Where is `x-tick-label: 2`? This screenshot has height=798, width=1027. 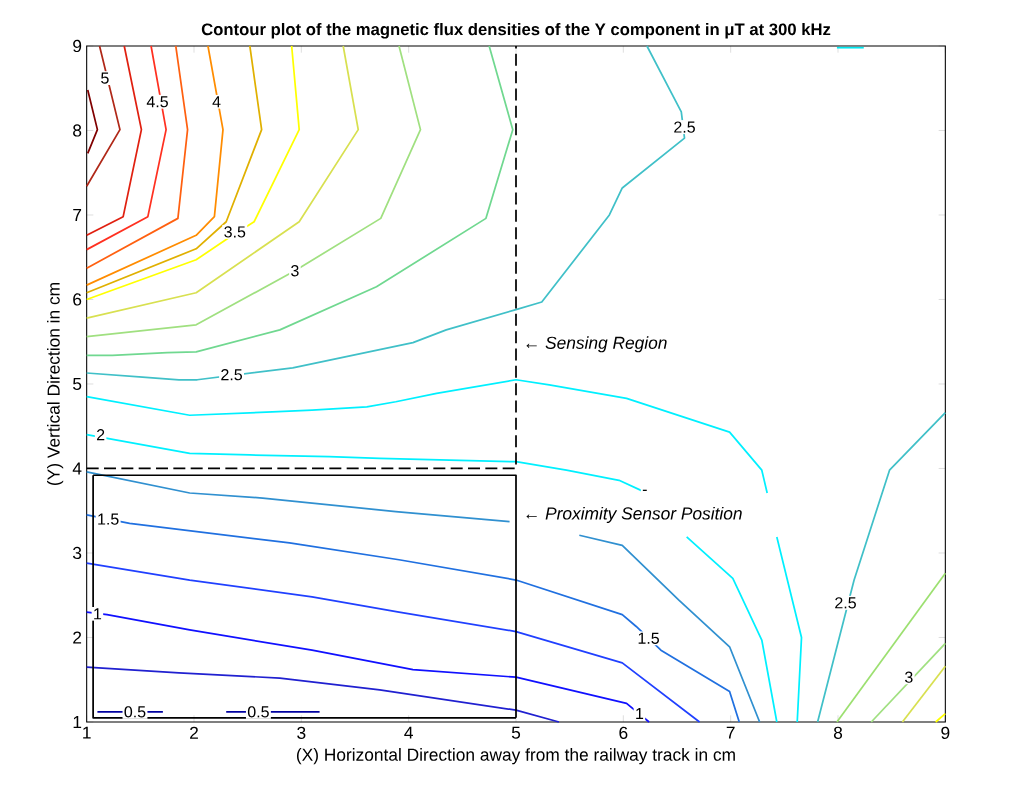 x-tick-label: 2 is located at coordinates (194, 732).